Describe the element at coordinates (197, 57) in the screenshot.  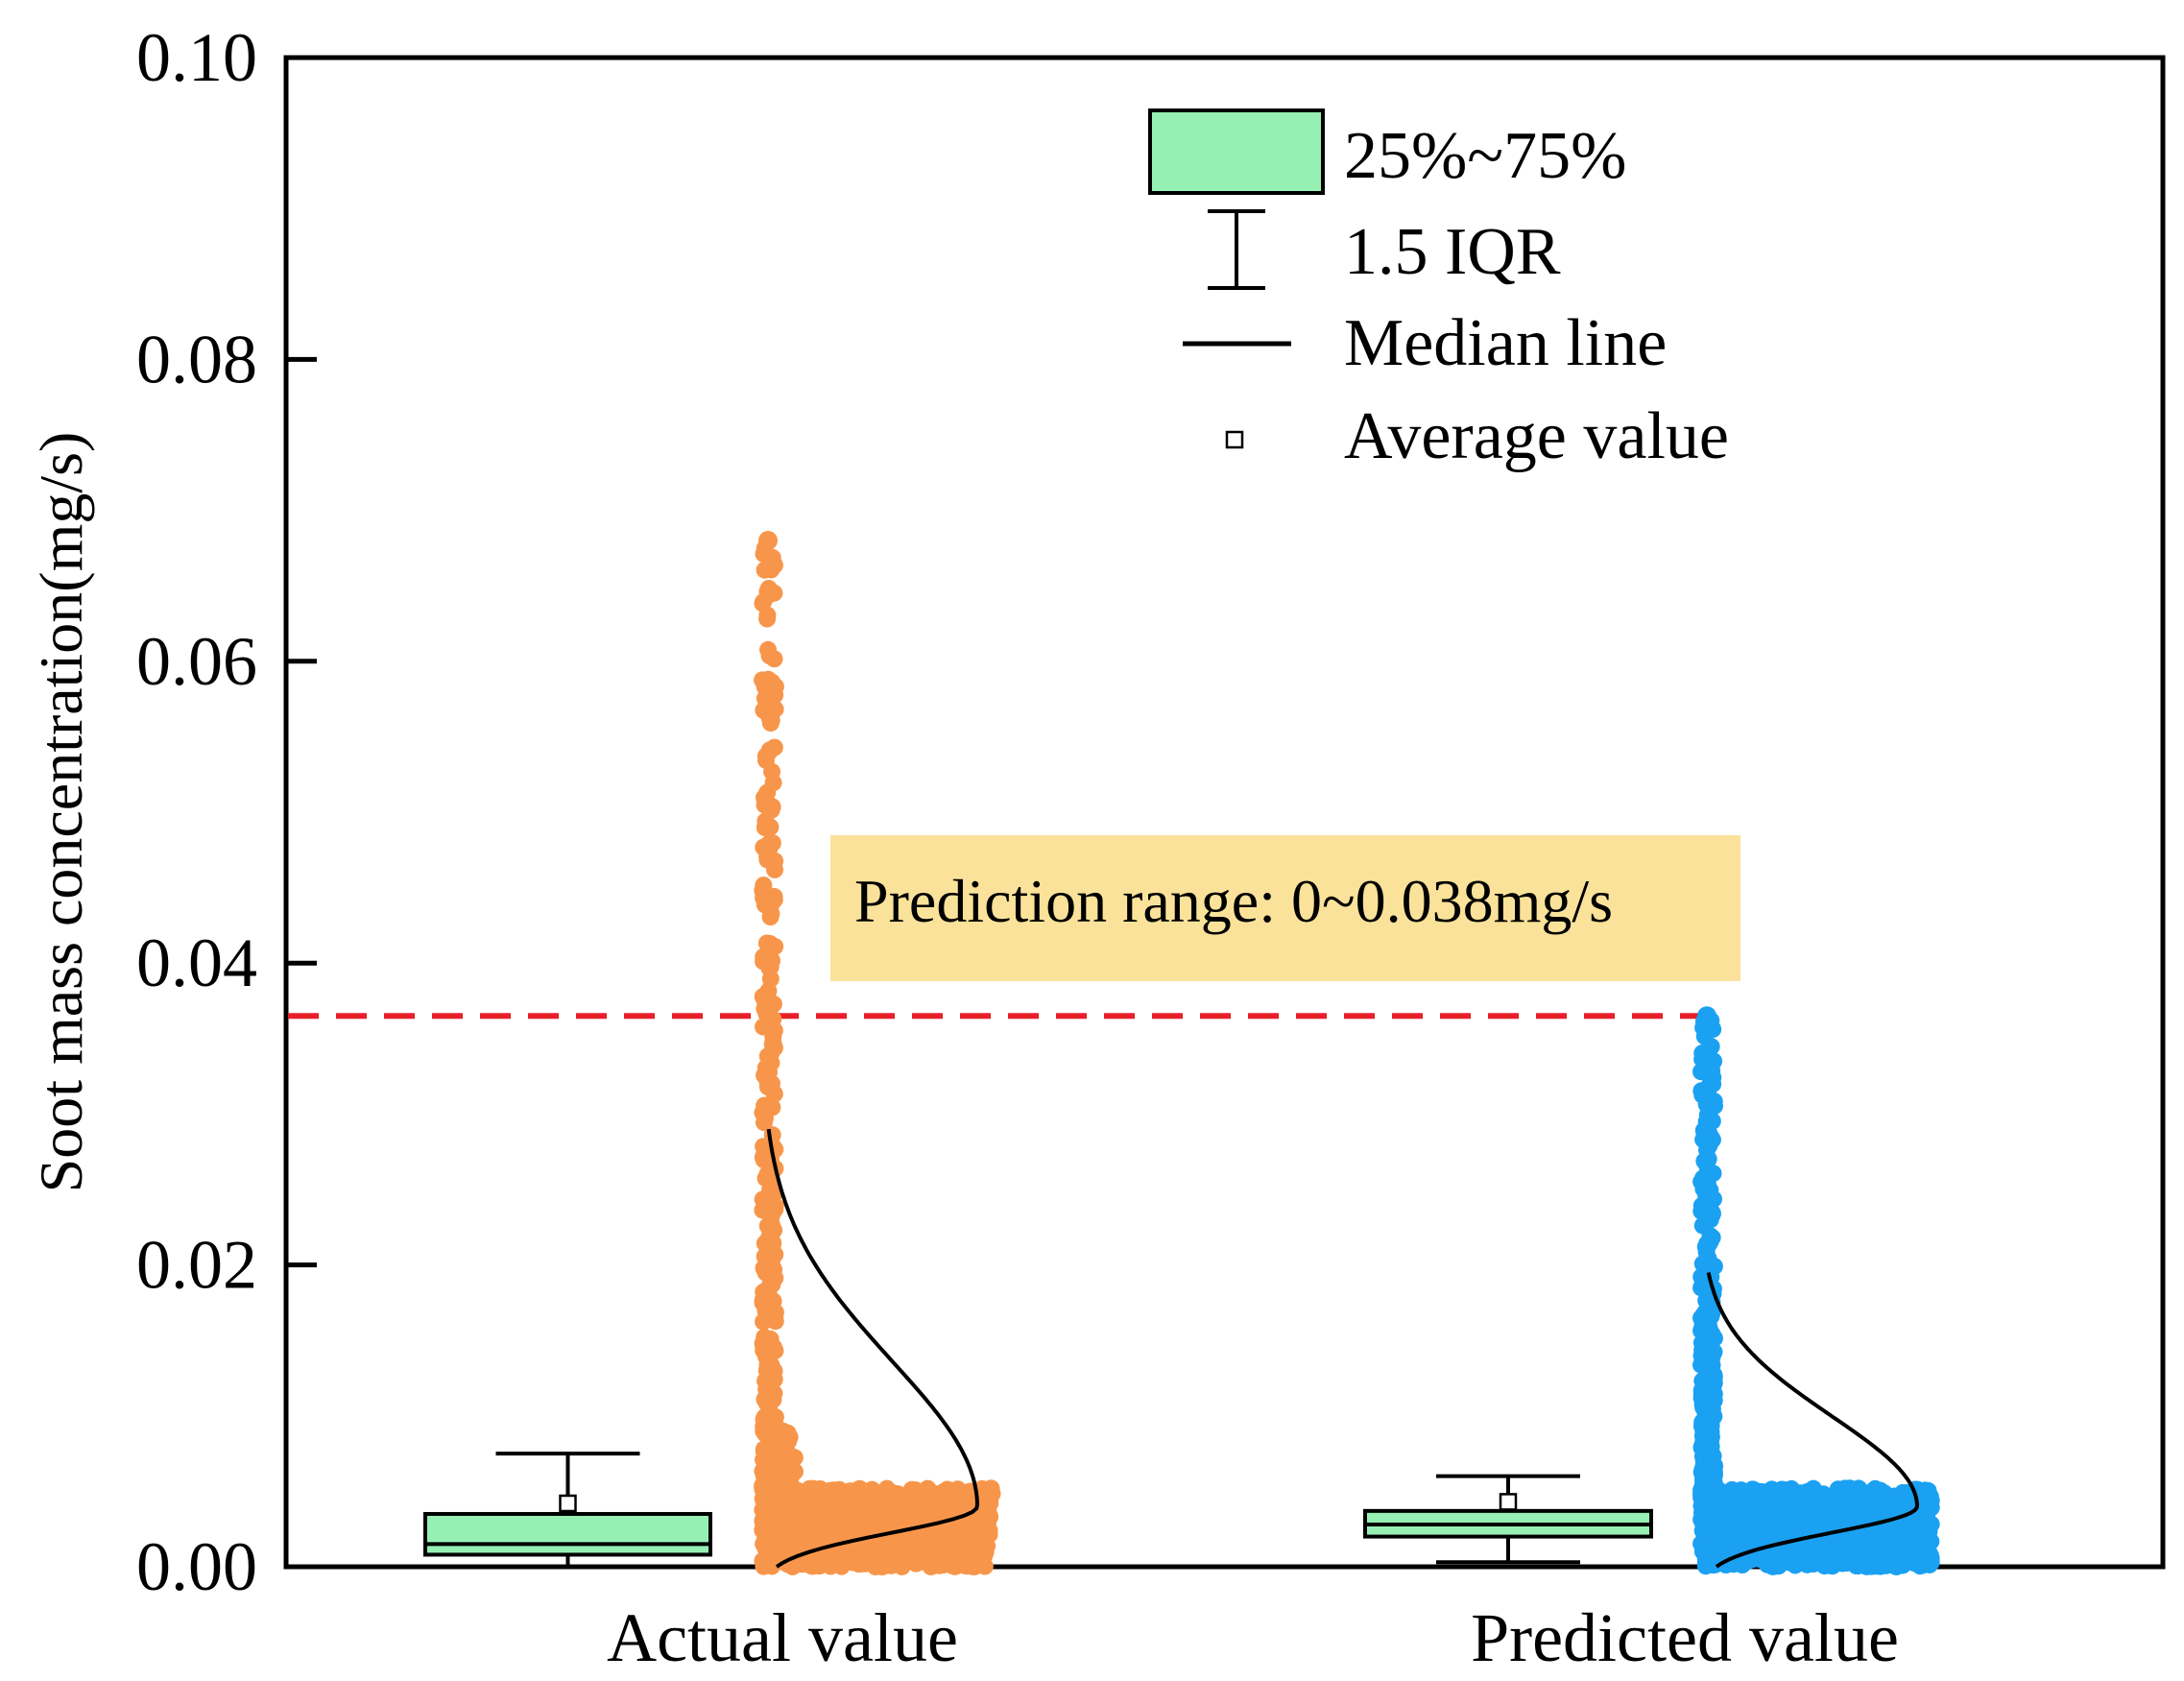
I see `y-tick-label: 0.10` at that location.